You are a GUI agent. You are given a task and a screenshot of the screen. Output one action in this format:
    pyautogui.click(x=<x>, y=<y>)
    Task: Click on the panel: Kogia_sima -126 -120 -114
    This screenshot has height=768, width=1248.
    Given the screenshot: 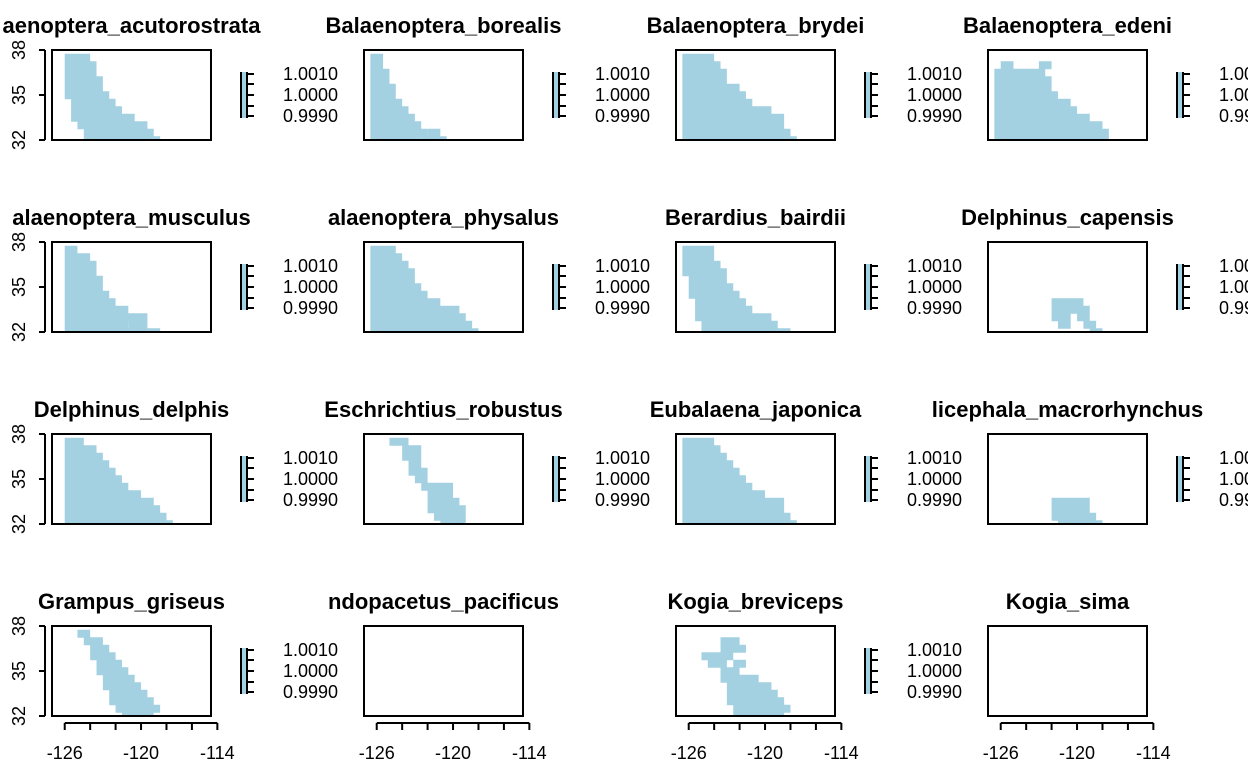 What is the action you would take?
    pyautogui.click(x=1077, y=676)
    